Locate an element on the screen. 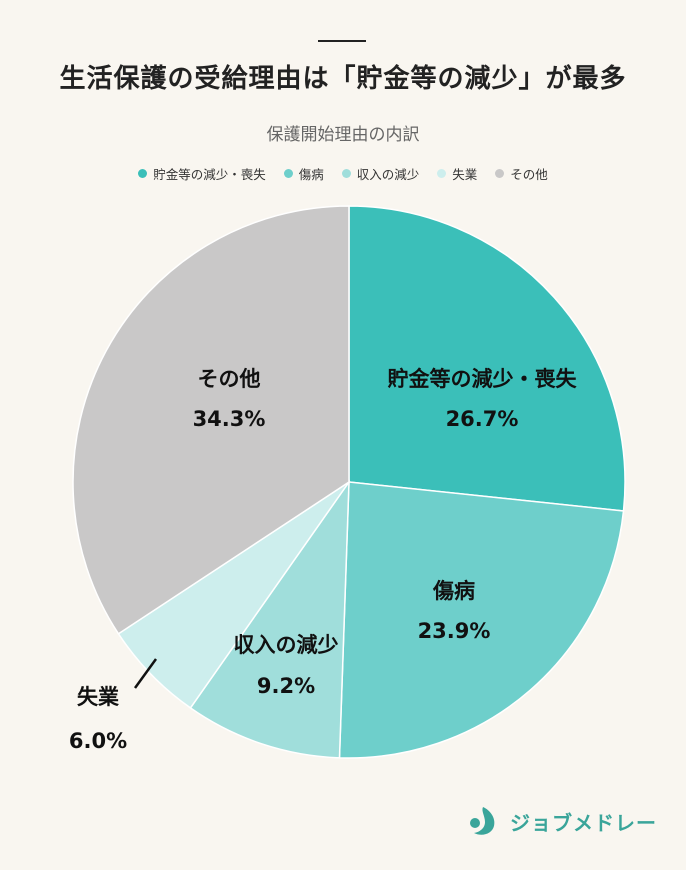  brand-logo-icon is located at coordinates (482, 821).